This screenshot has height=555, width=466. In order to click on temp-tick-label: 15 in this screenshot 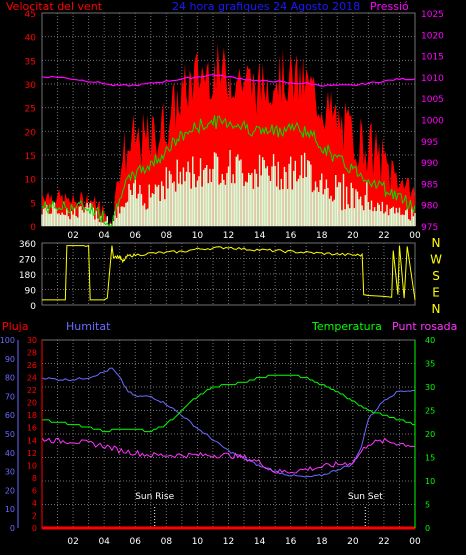, I will do `click(430, 458)`.